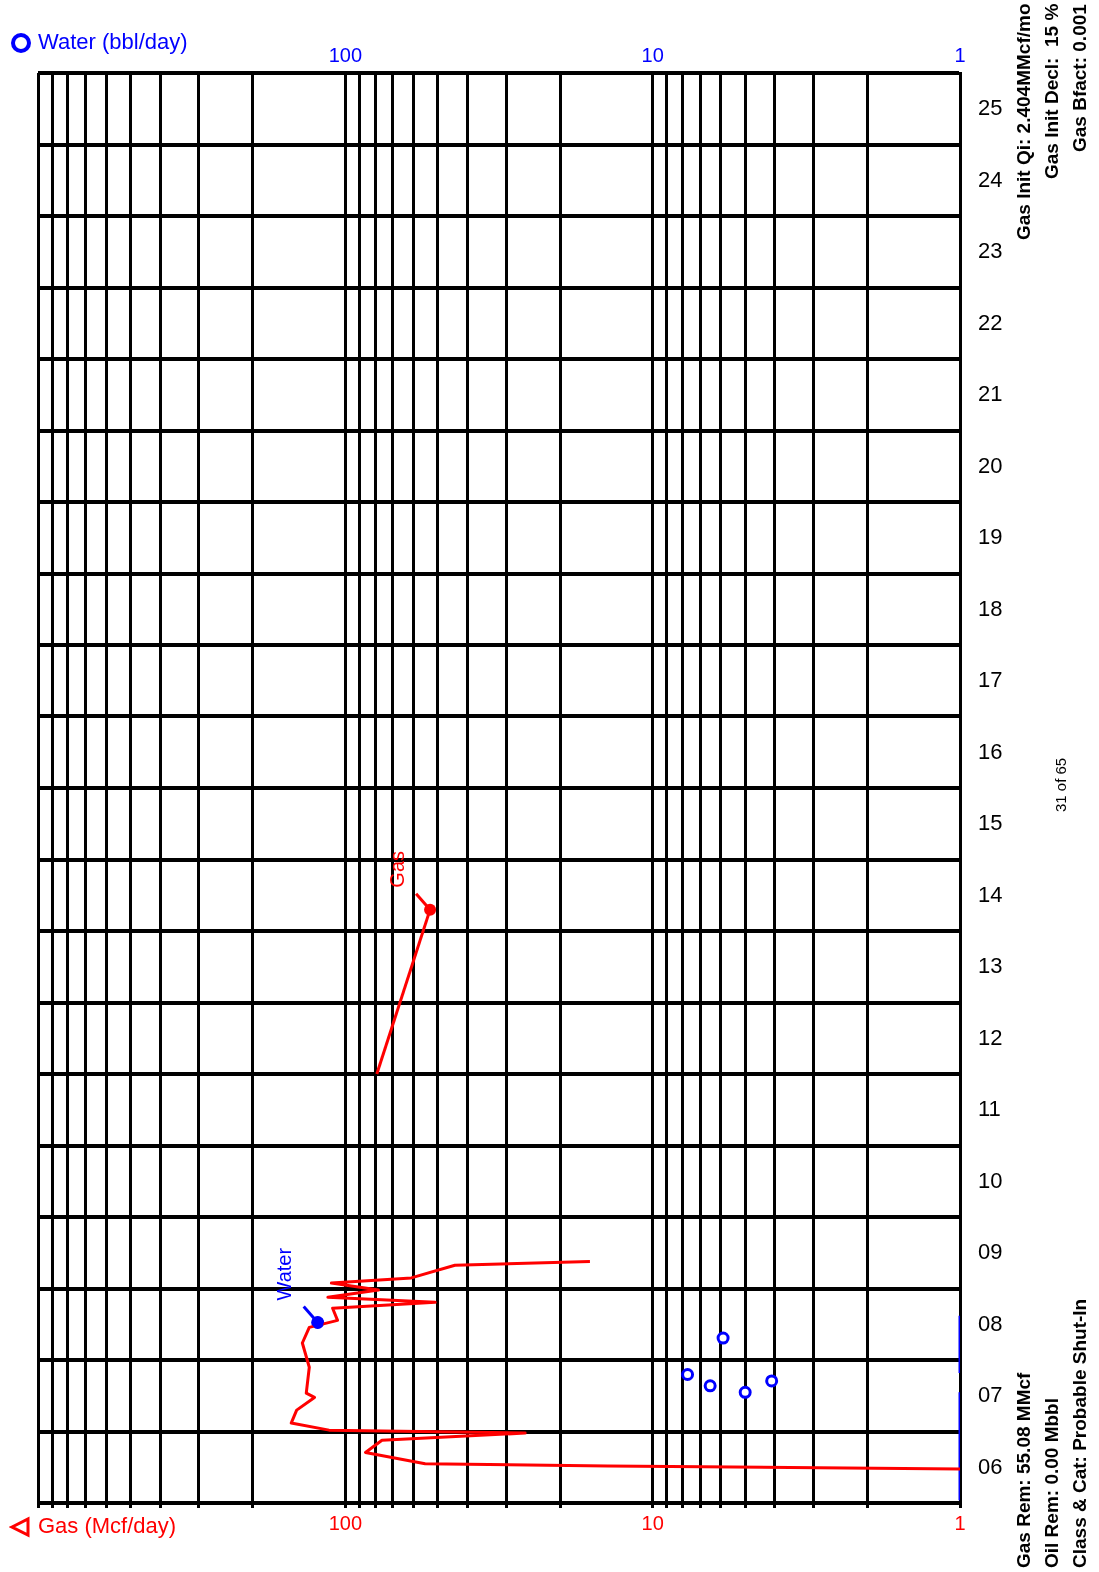 This screenshot has width=1099, height=1572. Describe the element at coordinates (990, 823) in the screenshot. I see `y-tick-label: 15` at that location.